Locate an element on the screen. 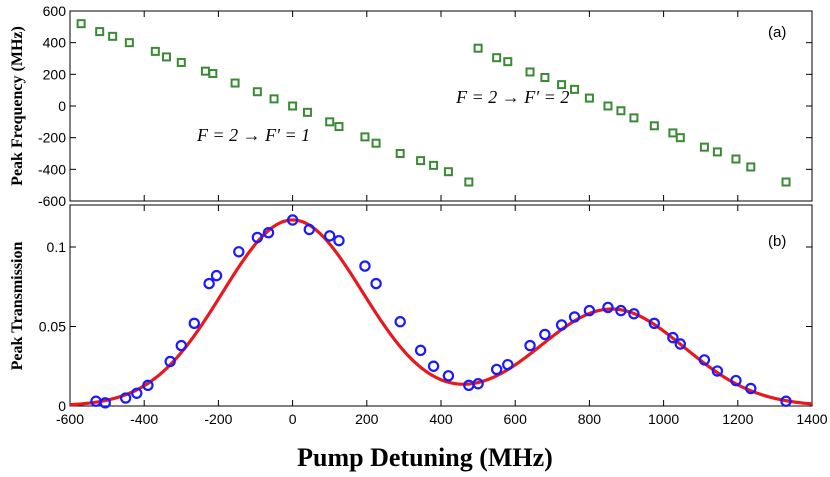 Image resolution: width=830 pixels, height=477 pixels. a-ytick-label: -600 is located at coordinates (52, 201).